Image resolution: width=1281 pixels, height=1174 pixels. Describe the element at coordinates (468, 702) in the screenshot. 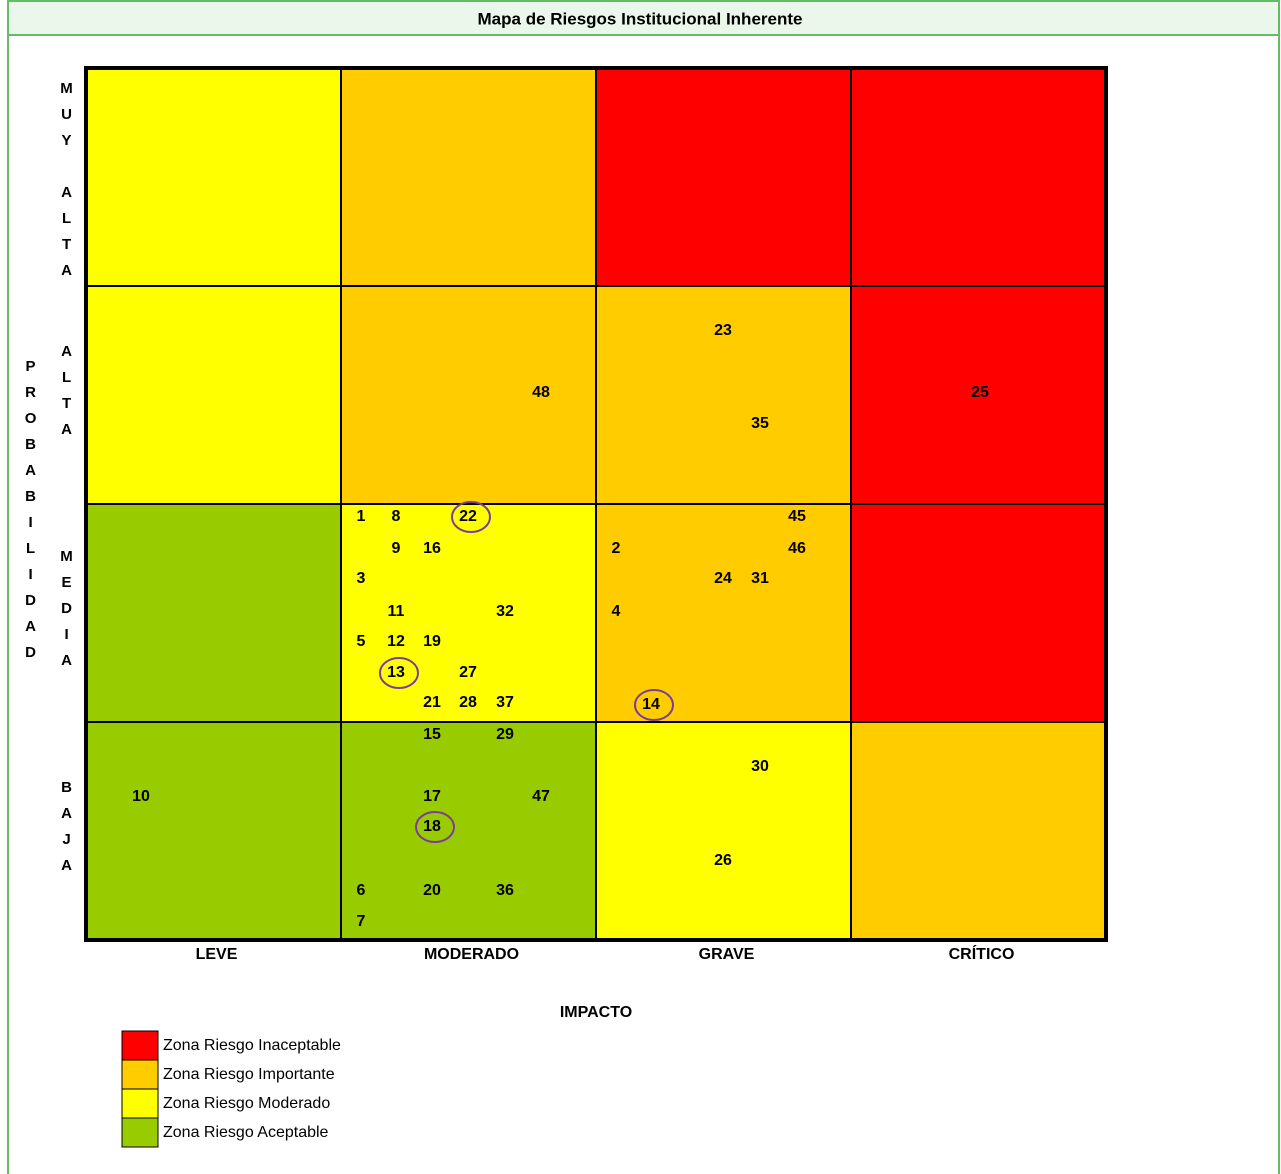

I see `risk-label: 28` at that location.